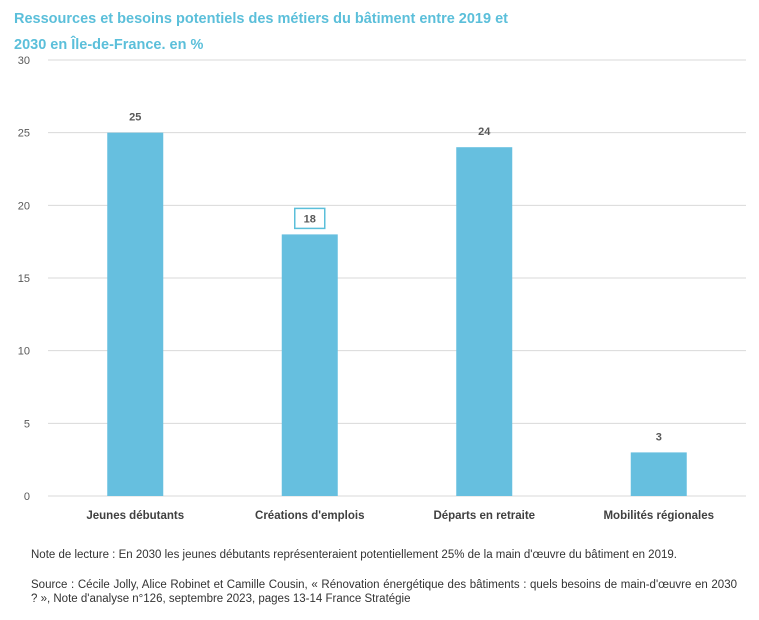  What do you see at coordinates (309, 516) in the screenshot?
I see `x-category-label: Créations d'emplois` at bounding box center [309, 516].